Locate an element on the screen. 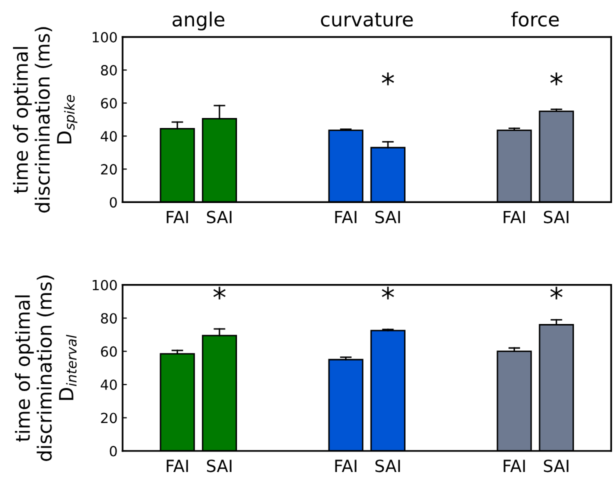 This screenshot has height=487, width=613. text: force is located at coordinates (535, 19).